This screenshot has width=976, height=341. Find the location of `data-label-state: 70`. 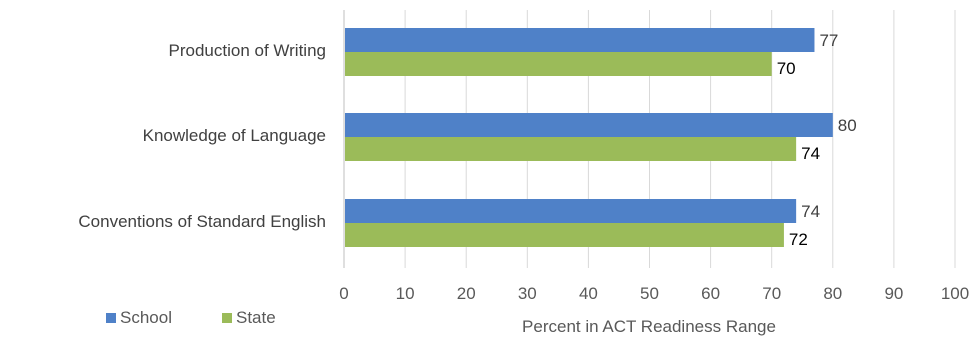

data-label-state: 70 is located at coordinates (786, 68).